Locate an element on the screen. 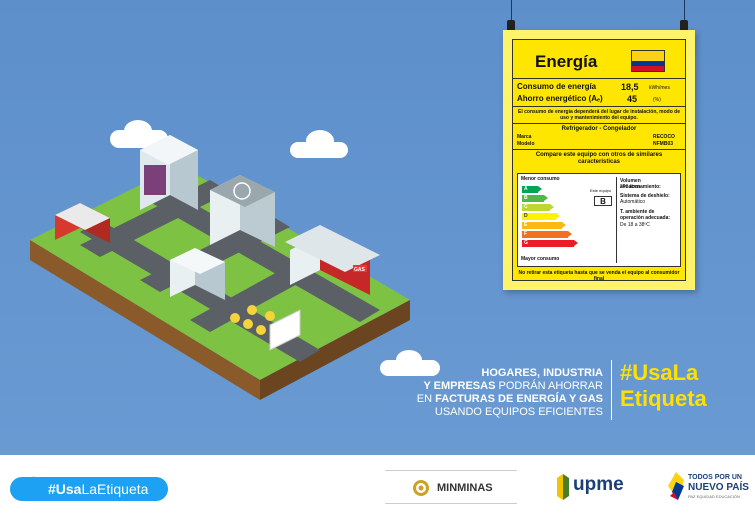 This screenshot has width=755, height=516. max-consumption-label: Mayor consumo is located at coordinates (540, 259).